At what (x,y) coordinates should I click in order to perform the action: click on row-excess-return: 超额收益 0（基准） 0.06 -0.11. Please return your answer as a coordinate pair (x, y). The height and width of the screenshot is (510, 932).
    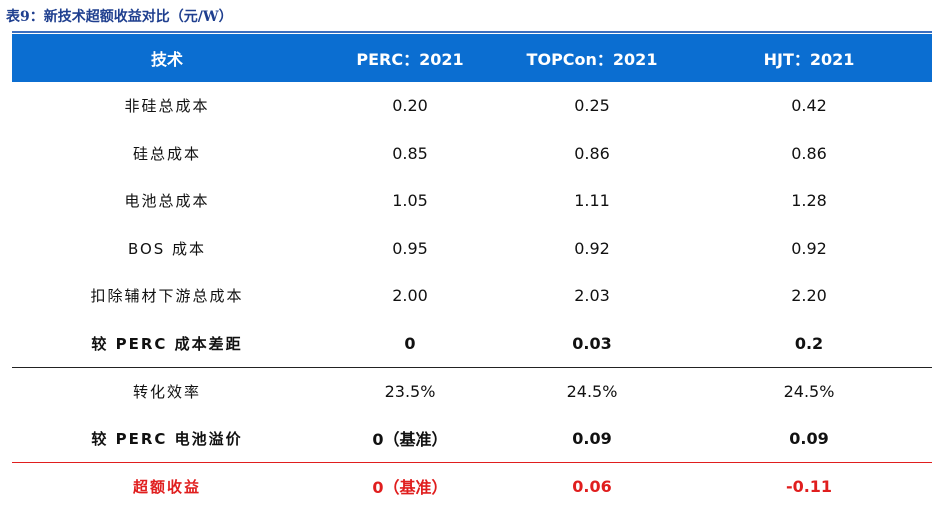
    Looking at the image, I should click on (472, 485).